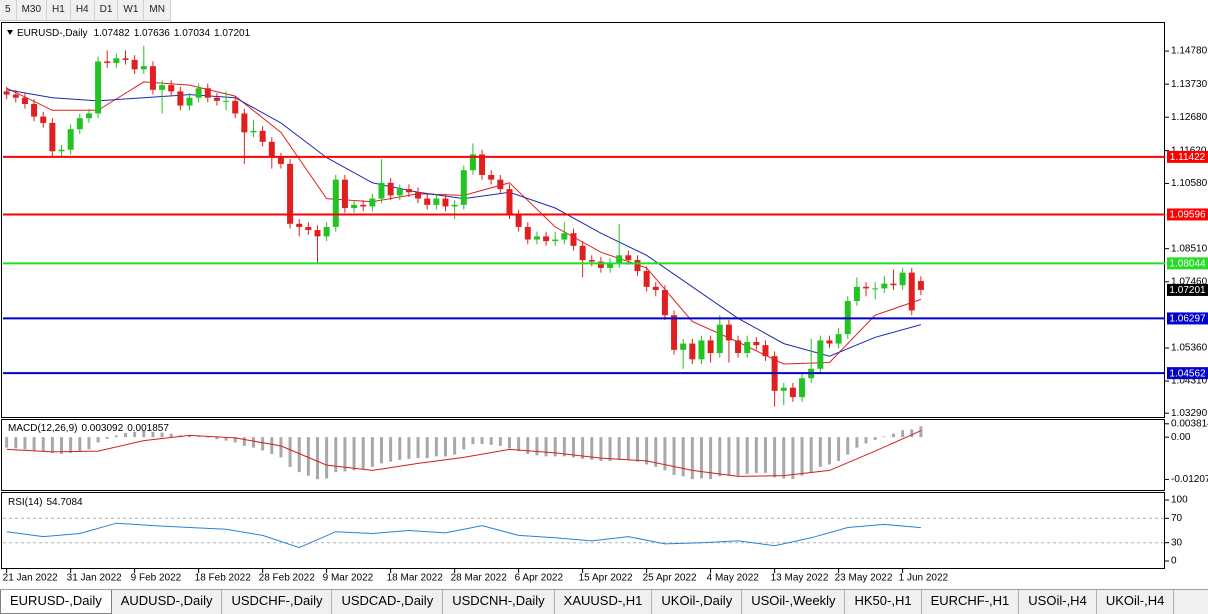 Image resolution: width=1208 pixels, height=614 pixels. I want to click on y-tick-label: 1.12680, so click(1189, 117).